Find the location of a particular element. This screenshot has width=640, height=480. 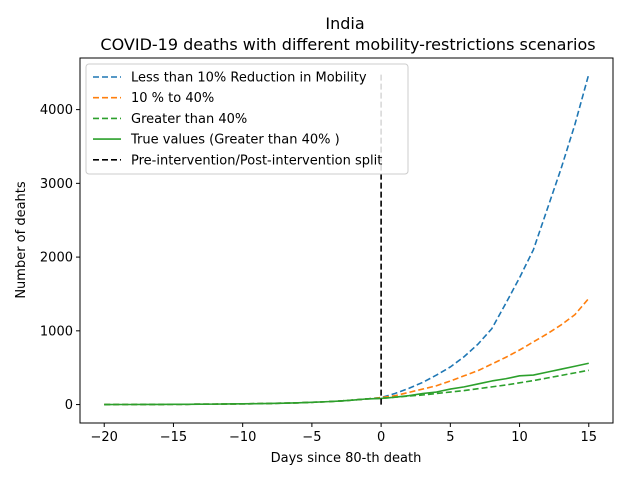

legend-label-0: Less than 10% Reduction in Mobility is located at coordinates (249, 78).